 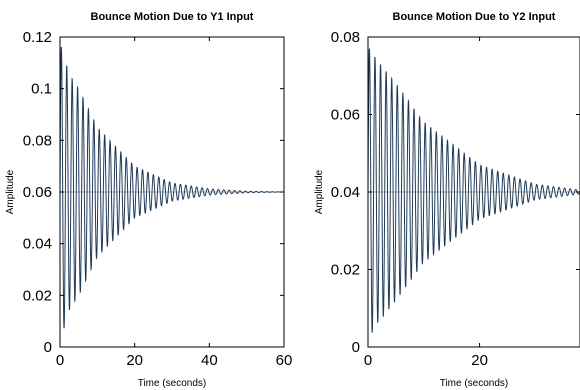 I want to click on chart-title: Bounce Motion Due to Y1 Input, so click(x=172, y=17).